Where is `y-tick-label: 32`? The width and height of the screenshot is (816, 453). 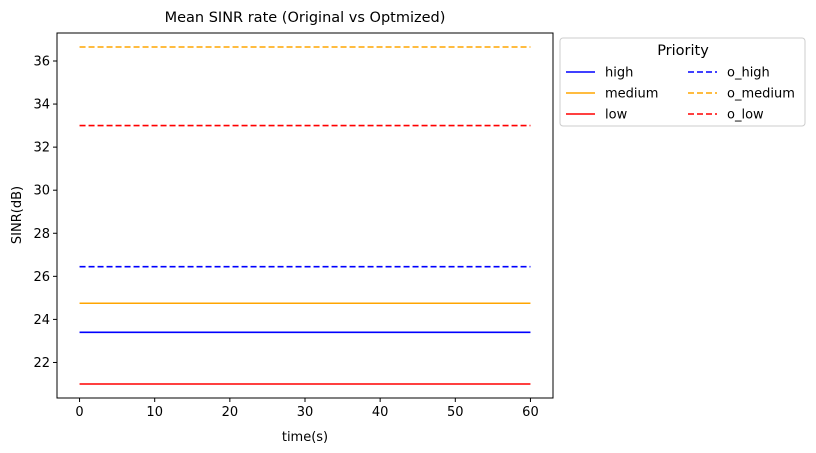 y-tick-label: 32 is located at coordinates (41, 148).